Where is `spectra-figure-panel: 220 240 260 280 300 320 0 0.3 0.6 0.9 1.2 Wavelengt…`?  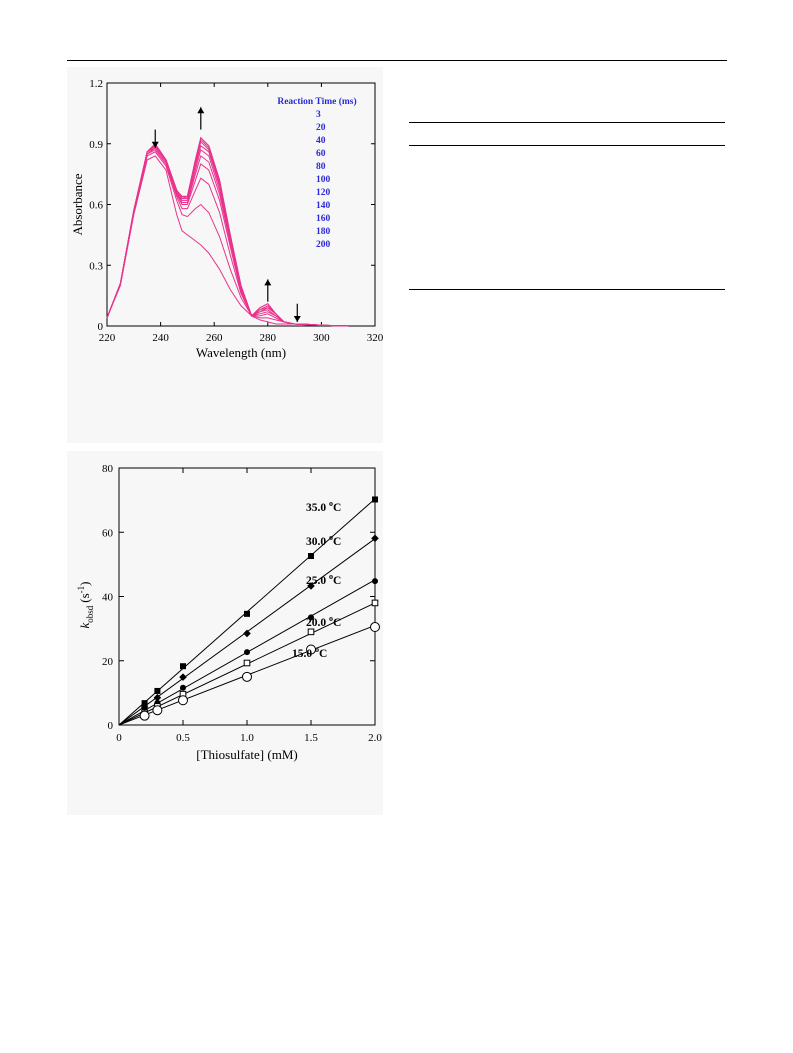
spectra-figure-panel: 220 240 260 280 300 320 0 0.3 0.6 0.9 1.2 Wavelengt… is located at coordinates (225, 255).